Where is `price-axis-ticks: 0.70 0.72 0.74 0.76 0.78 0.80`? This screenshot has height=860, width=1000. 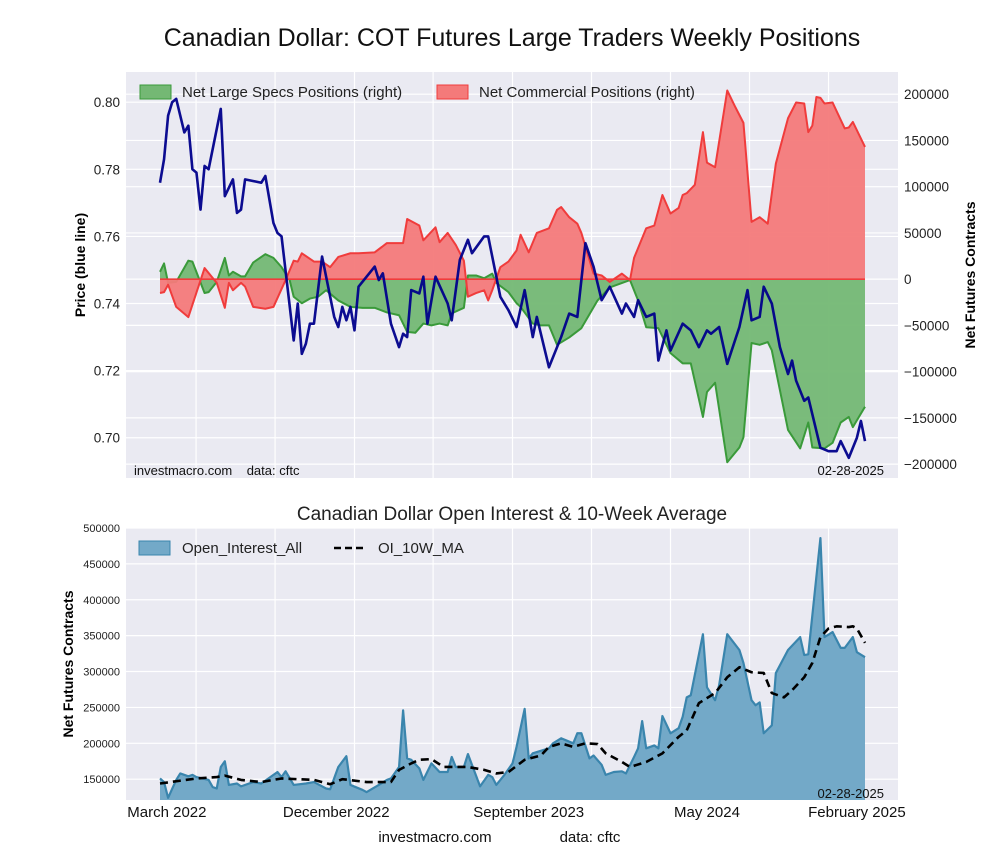
price-axis-ticks: 0.70 0.72 0.74 0.76 0.78 0.80 is located at coordinates (107, 270).